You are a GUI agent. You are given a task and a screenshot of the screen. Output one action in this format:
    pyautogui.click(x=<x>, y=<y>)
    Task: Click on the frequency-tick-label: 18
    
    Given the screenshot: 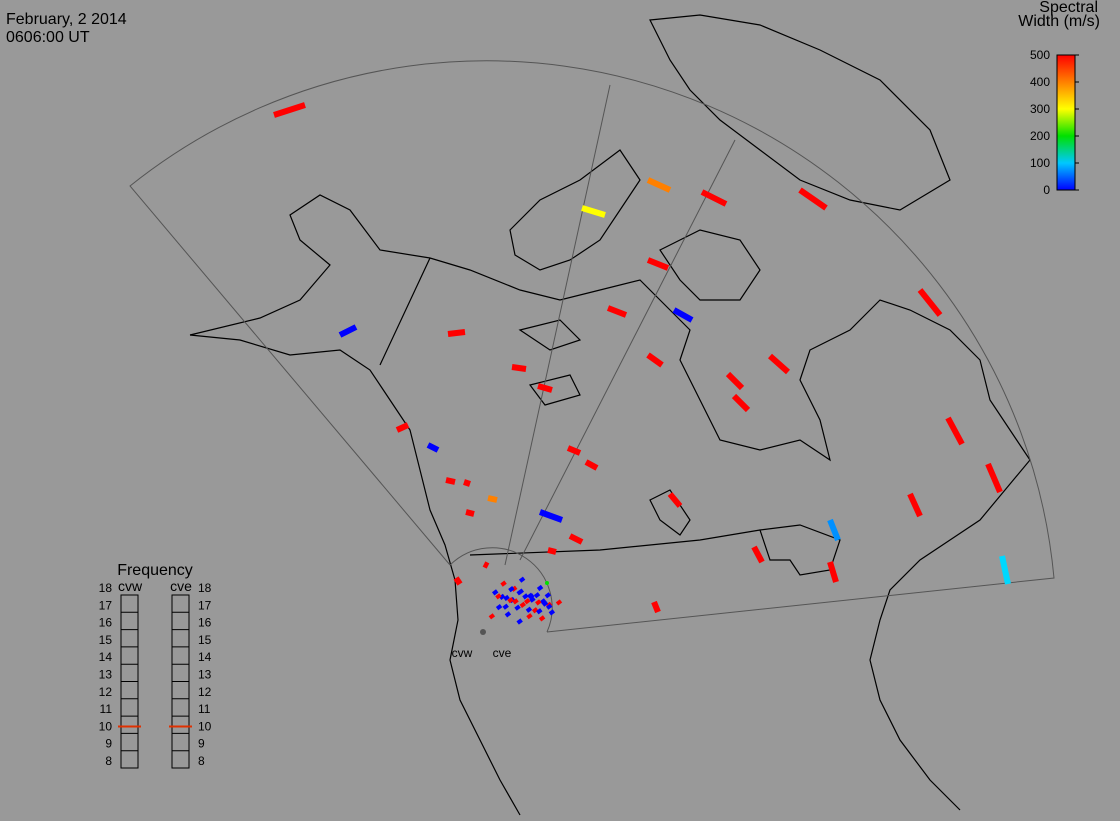 What is the action you would take?
    pyautogui.click(x=106, y=588)
    